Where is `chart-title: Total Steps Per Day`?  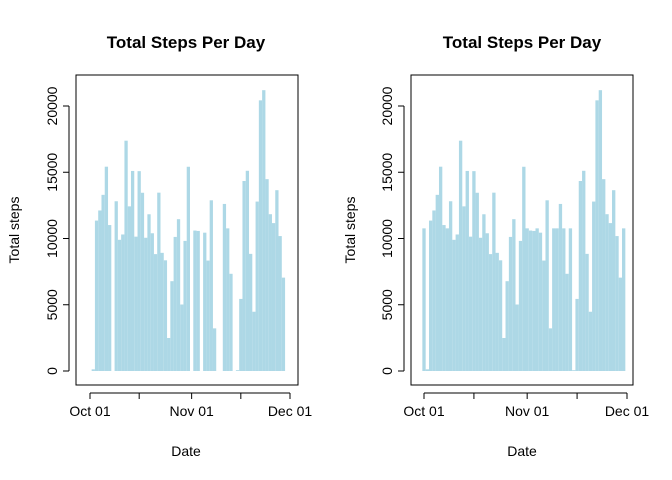
chart-title: Total Steps Per Day is located at coordinates (186, 42).